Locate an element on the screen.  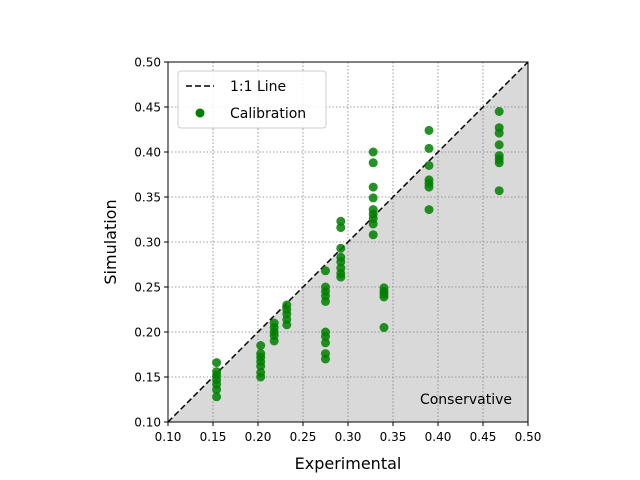
x-tick-label: 0.40 is located at coordinates (438, 437).